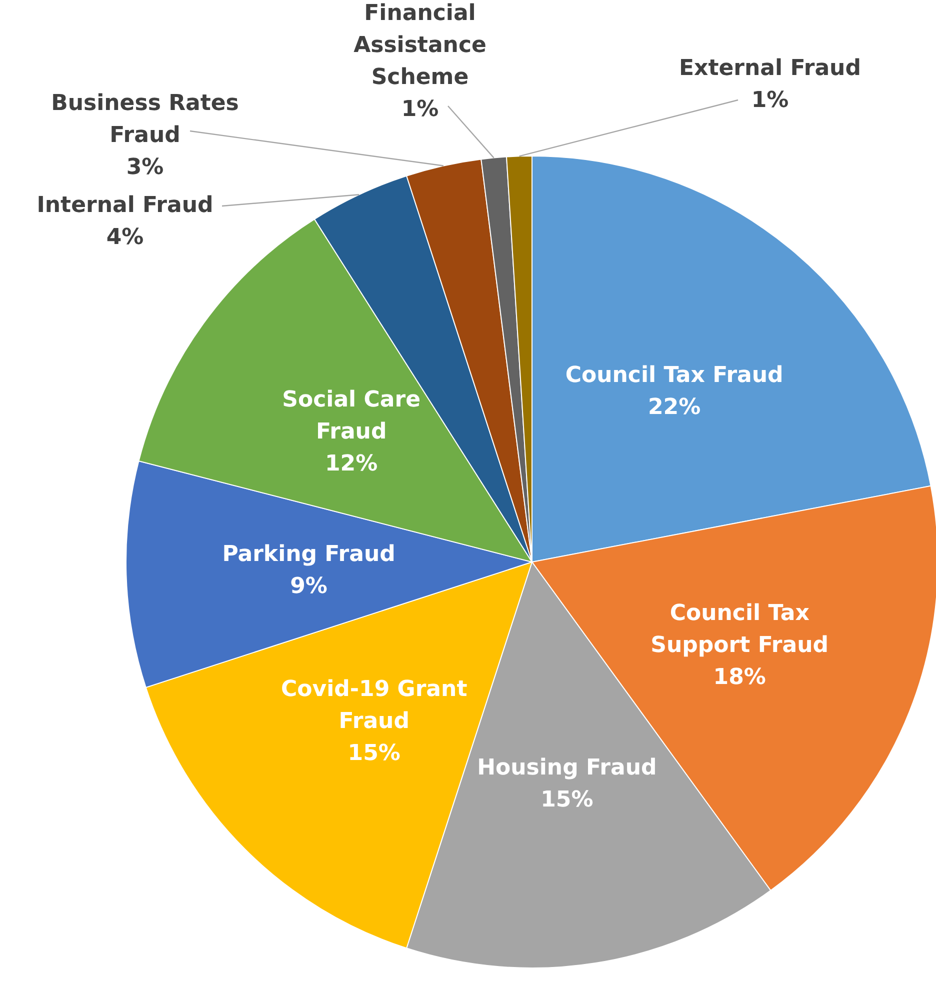 This screenshot has width=936, height=982. What do you see at coordinates (739, 677) in the screenshot?
I see `data-label: 18%` at bounding box center [739, 677].